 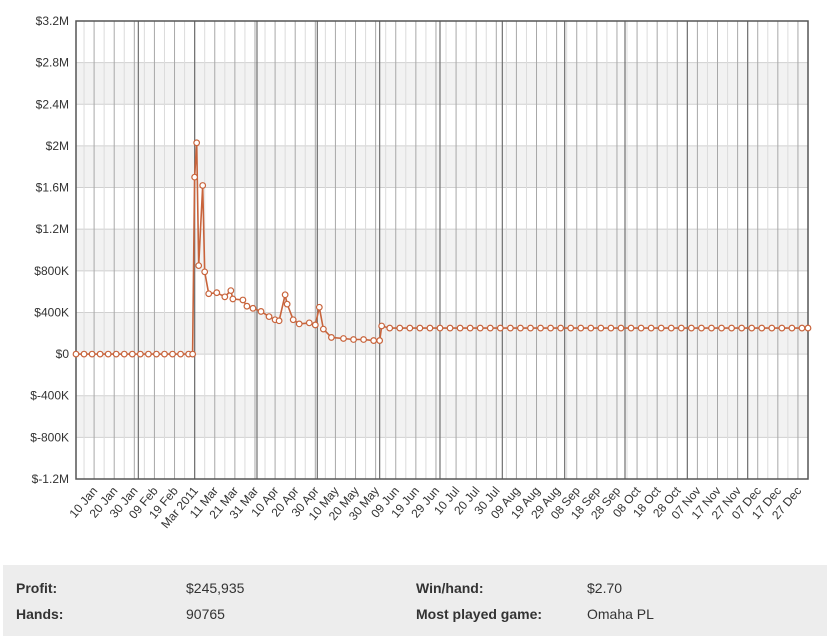 I want to click on most-played-value: Omaha PL, so click(x=620, y=614).